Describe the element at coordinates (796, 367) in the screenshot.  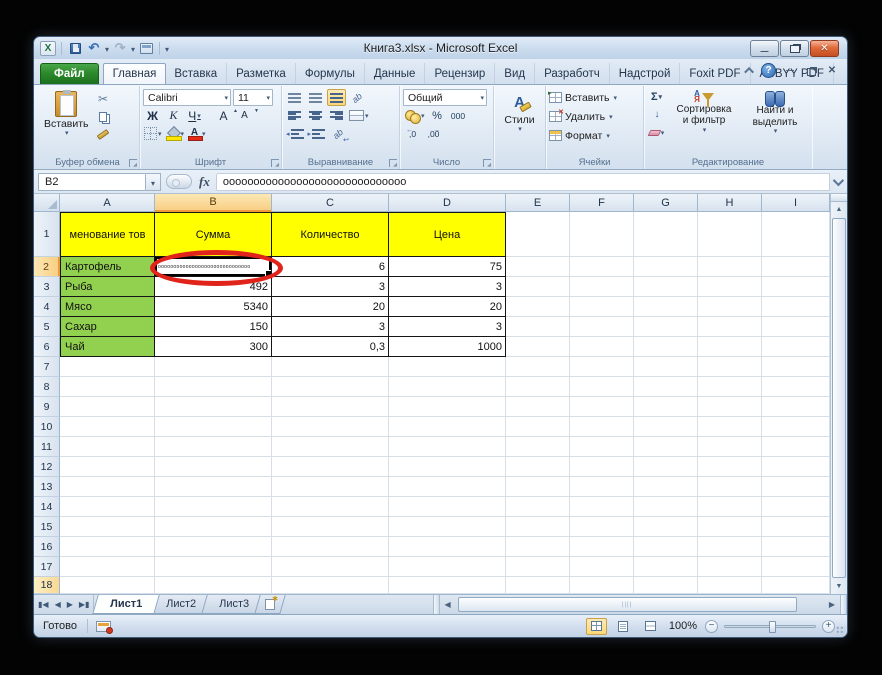
I see `cell-I7` at that location.